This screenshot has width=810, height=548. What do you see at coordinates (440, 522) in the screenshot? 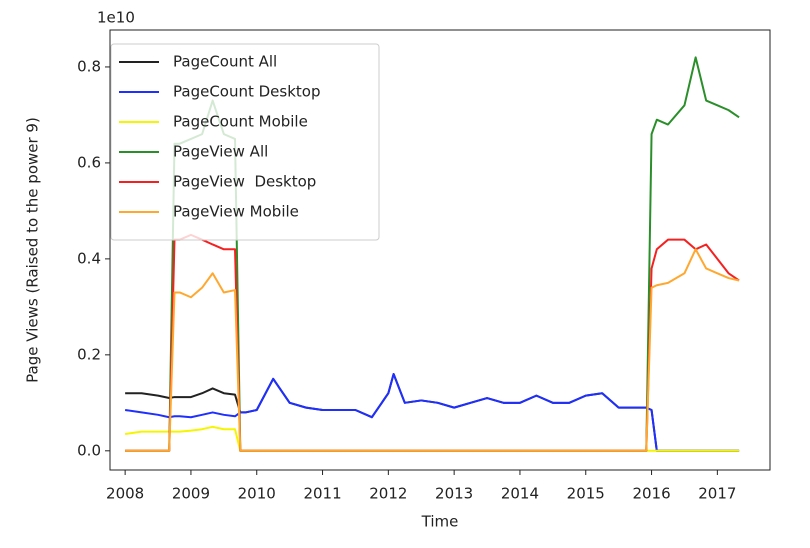
I see `x-axis-label: Time` at bounding box center [440, 522].